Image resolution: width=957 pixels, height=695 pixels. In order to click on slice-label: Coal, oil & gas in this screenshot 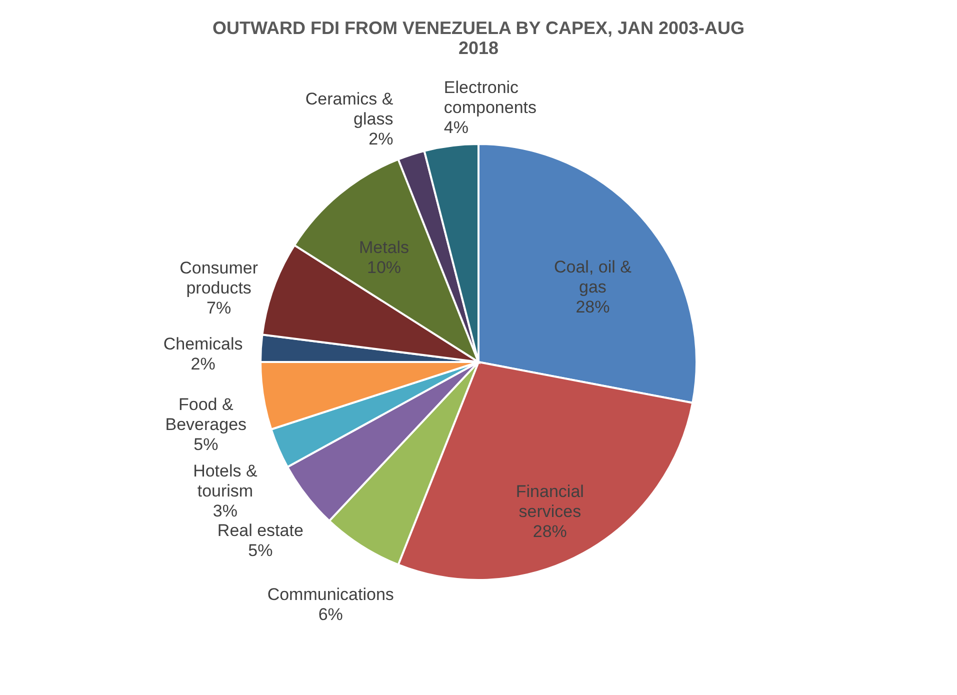, I will do `click(593, 277)`.